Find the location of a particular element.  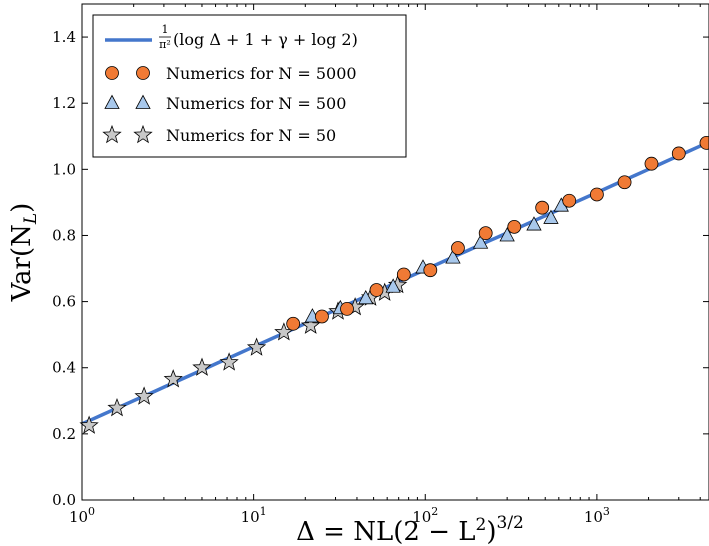

x-tick-label: 10³ is located at coordinates (597, 515).